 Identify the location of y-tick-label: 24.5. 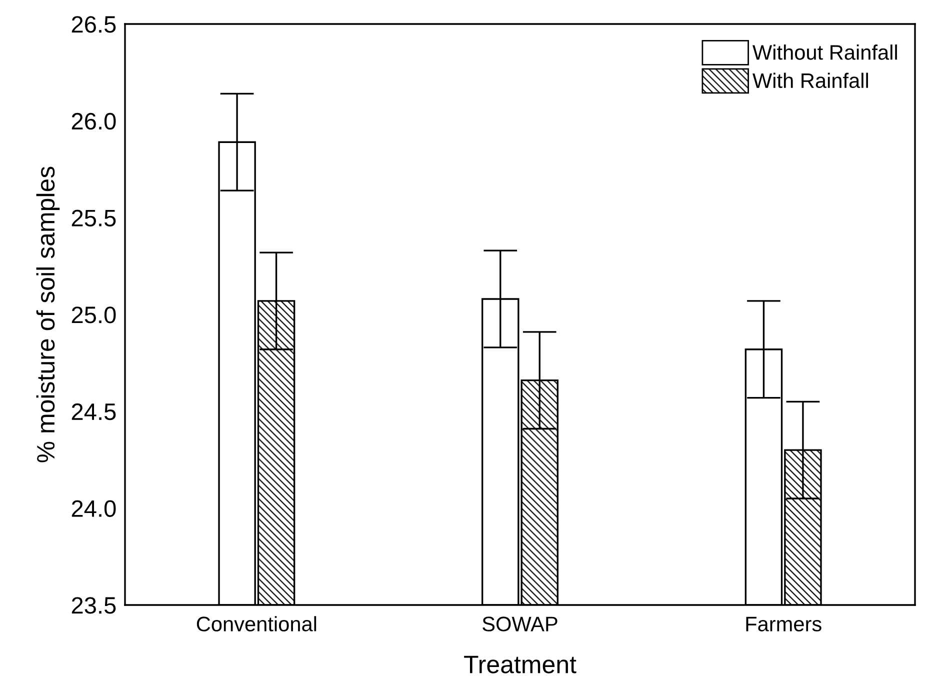
(94, 411).